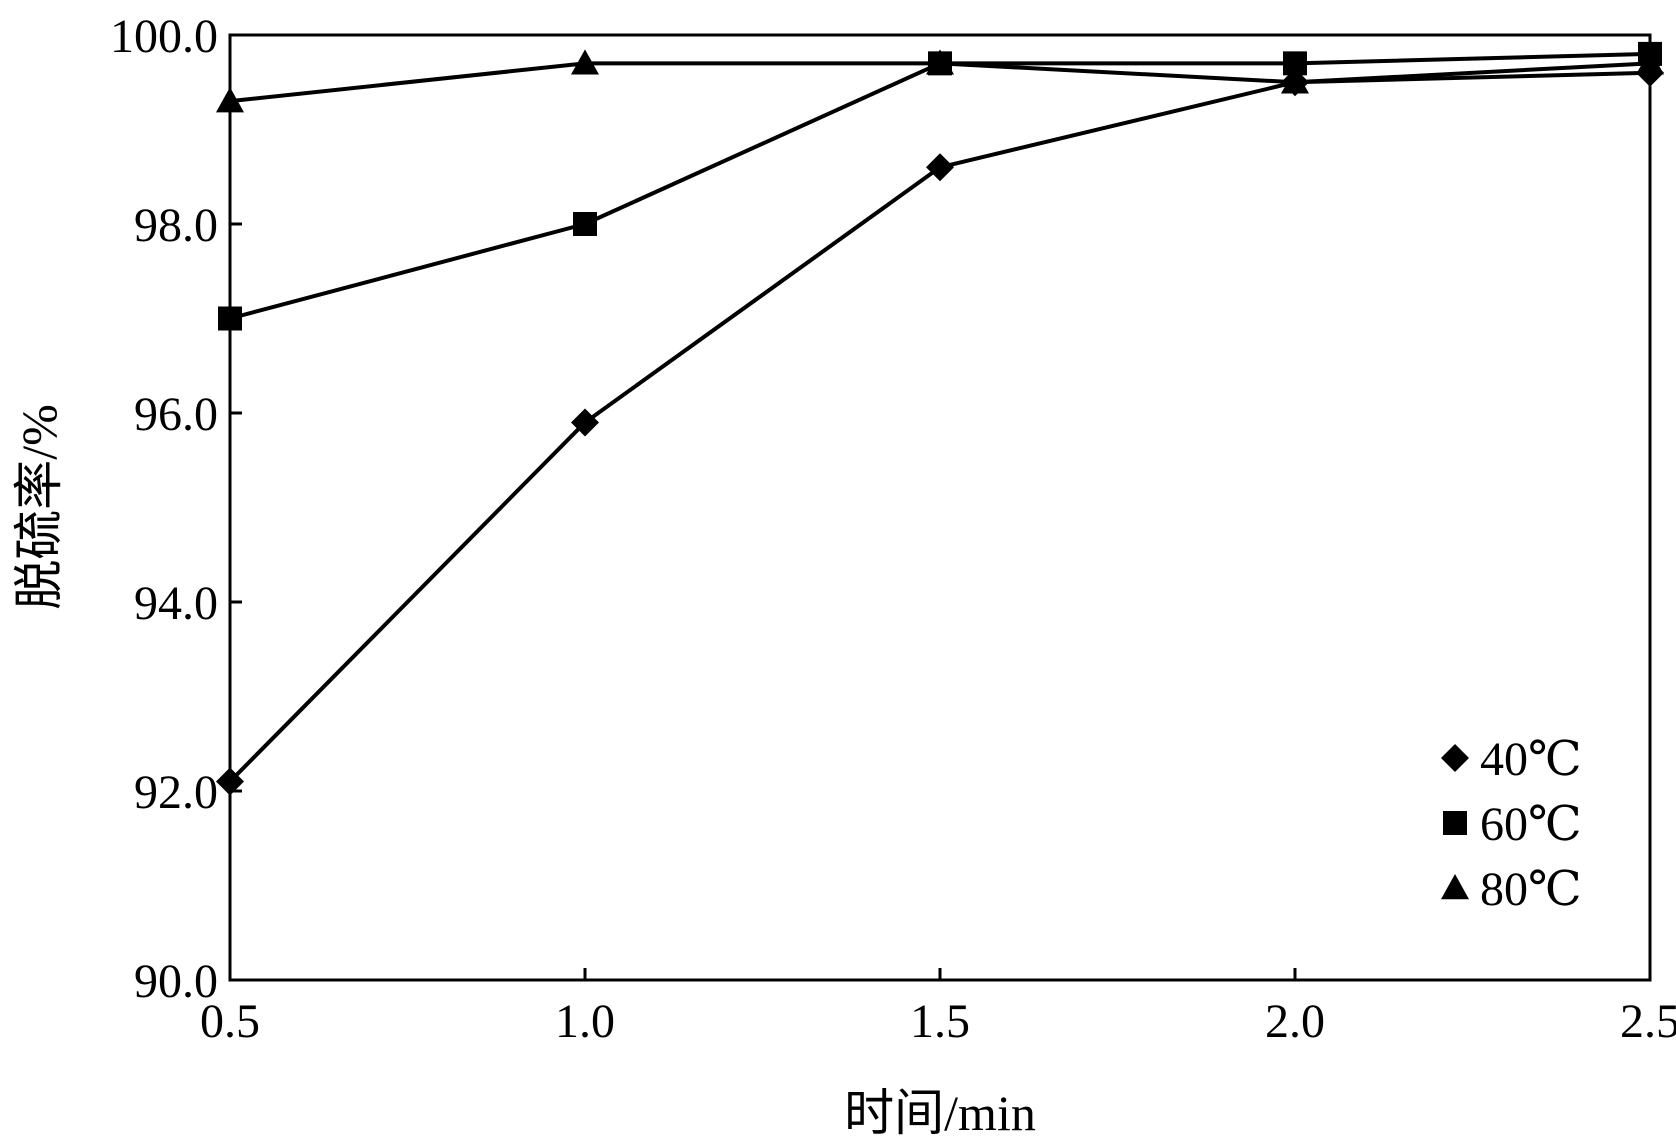 Image resolution: width=1676 pixels, height=1147 pixels. What do you see at coordinates (176, 981) in the screenshot?
I see `y-tick-label: 90.0` at bounding box center [176, 981].